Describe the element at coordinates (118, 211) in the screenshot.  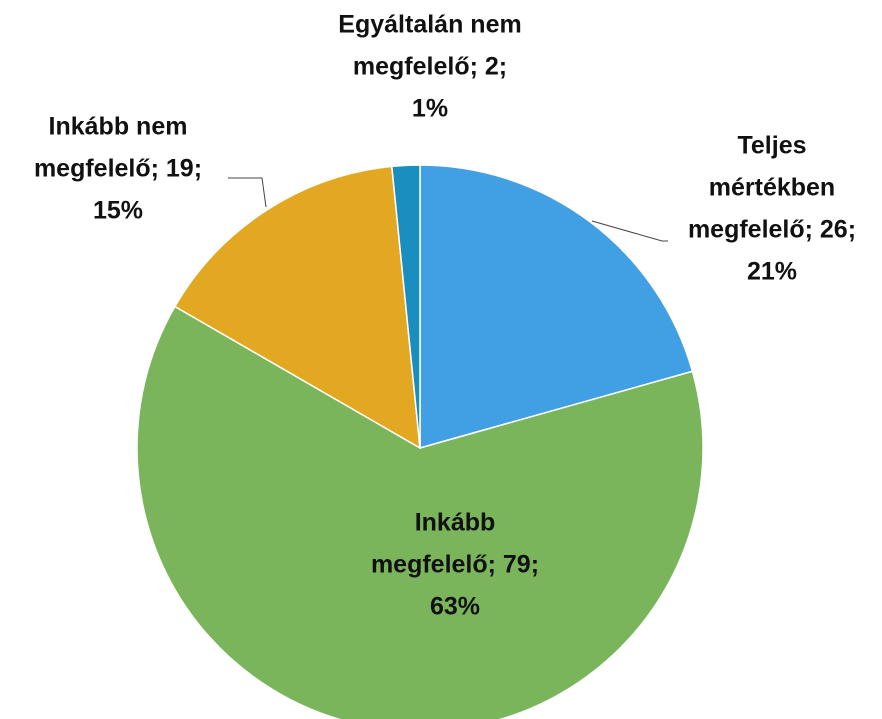
I see `data-label: 15%` at that location.